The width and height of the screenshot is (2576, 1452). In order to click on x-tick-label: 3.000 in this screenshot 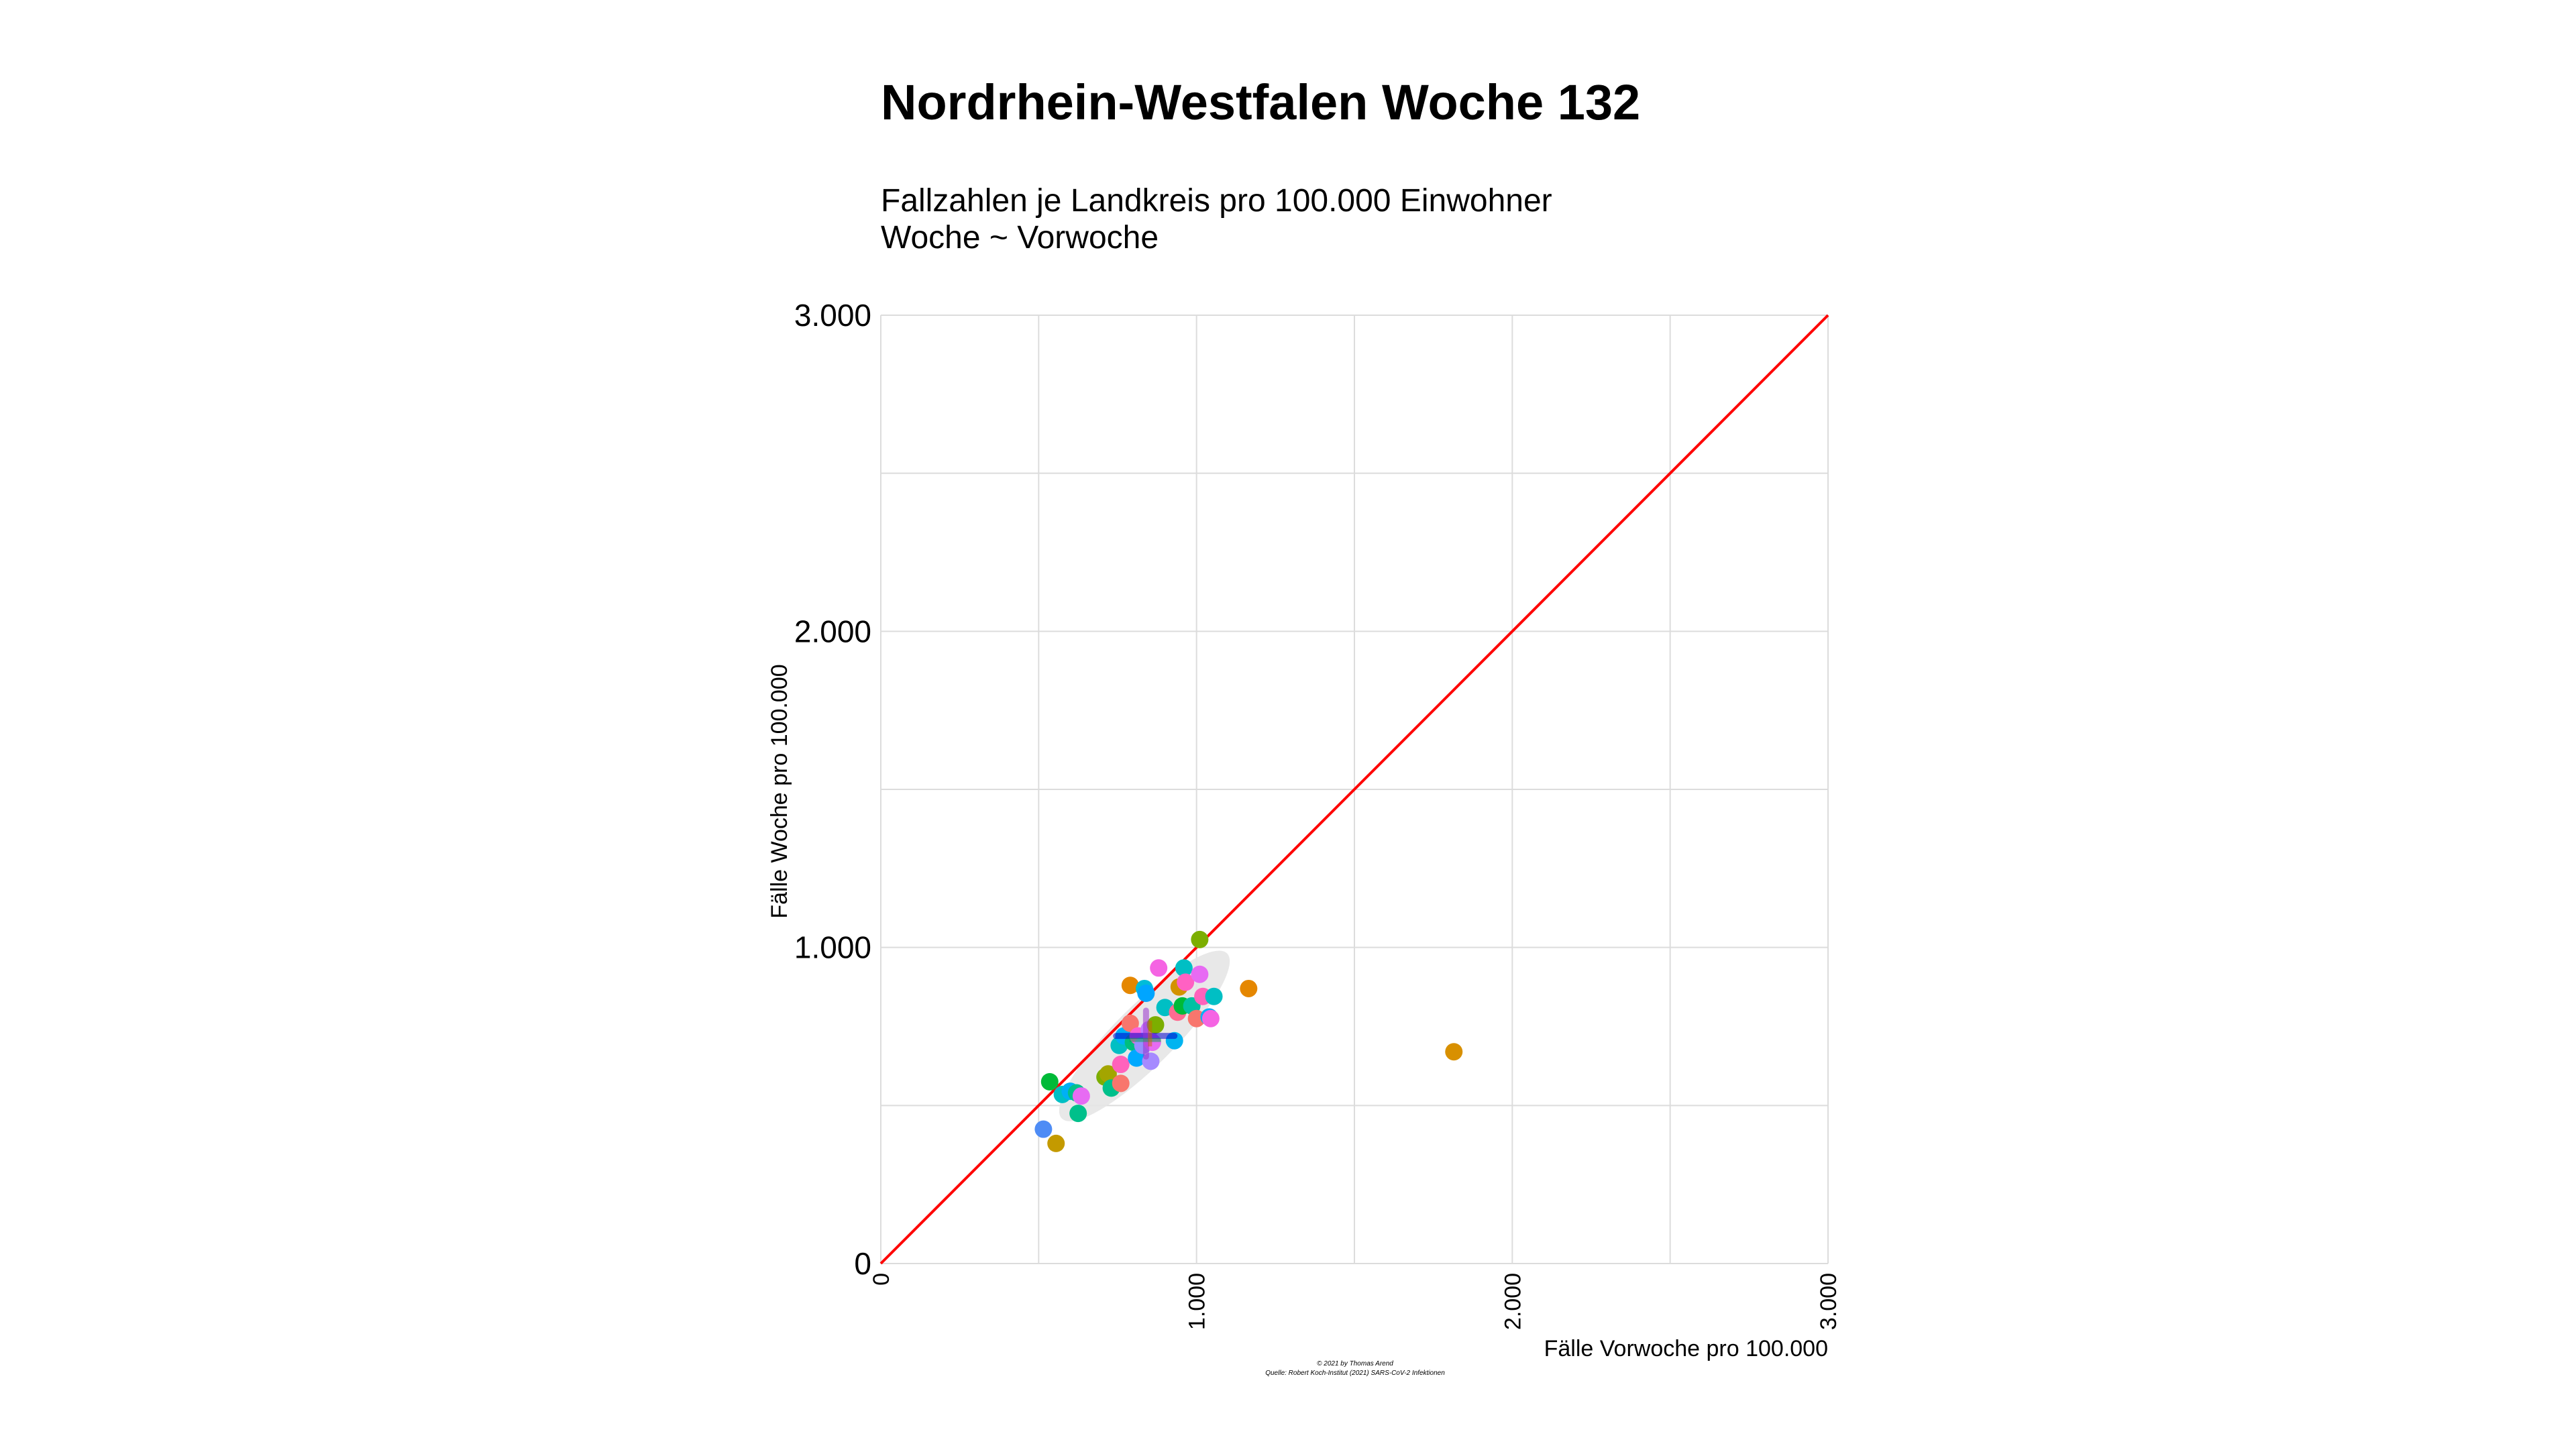, I will do `click(1828, 1301)`.